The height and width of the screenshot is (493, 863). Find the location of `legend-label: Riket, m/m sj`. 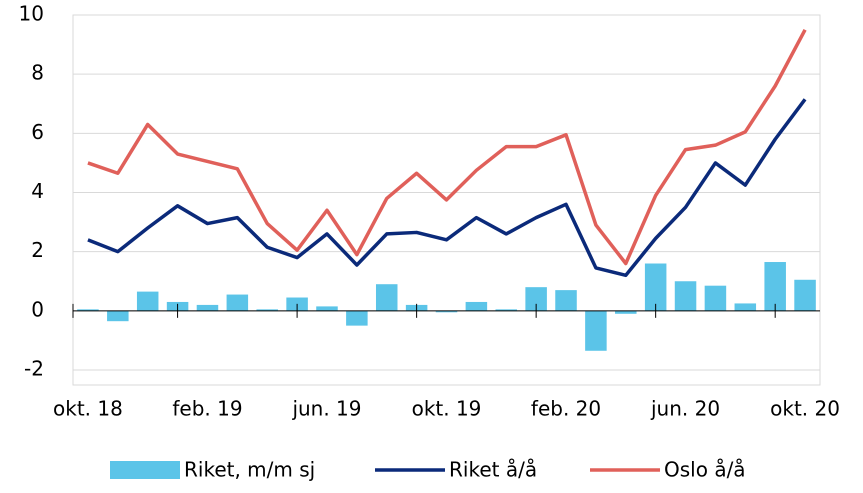

legend-label: Riket, m/m sj is located at coordinates (249, 470).